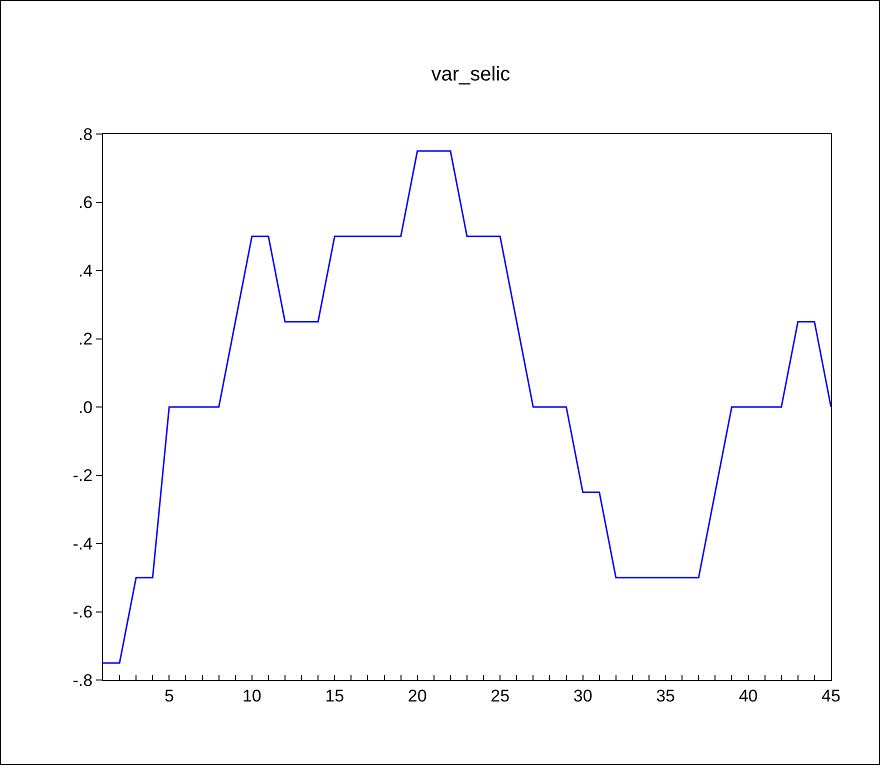 This screenshot has height=765, width=880. What do you see at coordinates (831, 696) in the screenshot?
I see `x-tick-label: 45` at bounding box center [831, 696].